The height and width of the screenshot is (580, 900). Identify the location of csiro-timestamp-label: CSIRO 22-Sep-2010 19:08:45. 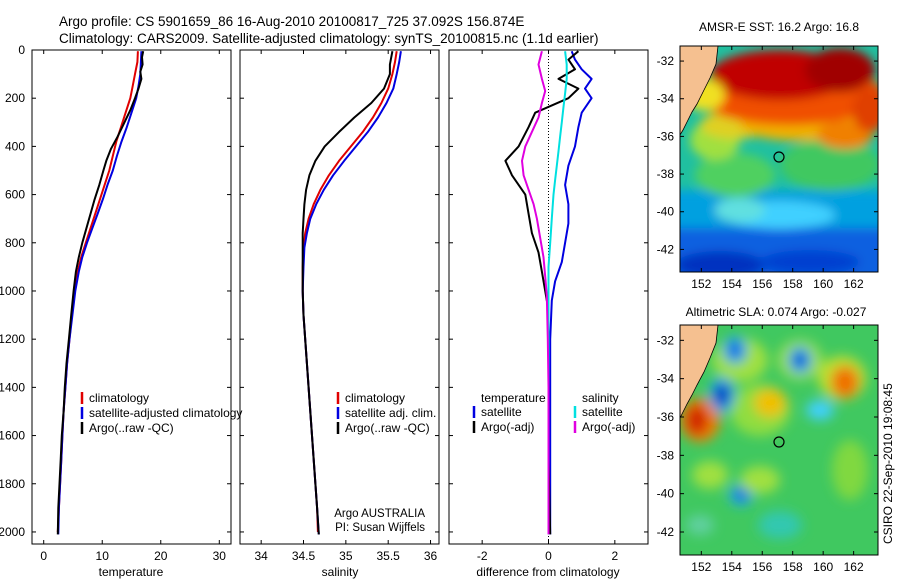
(888, 463).